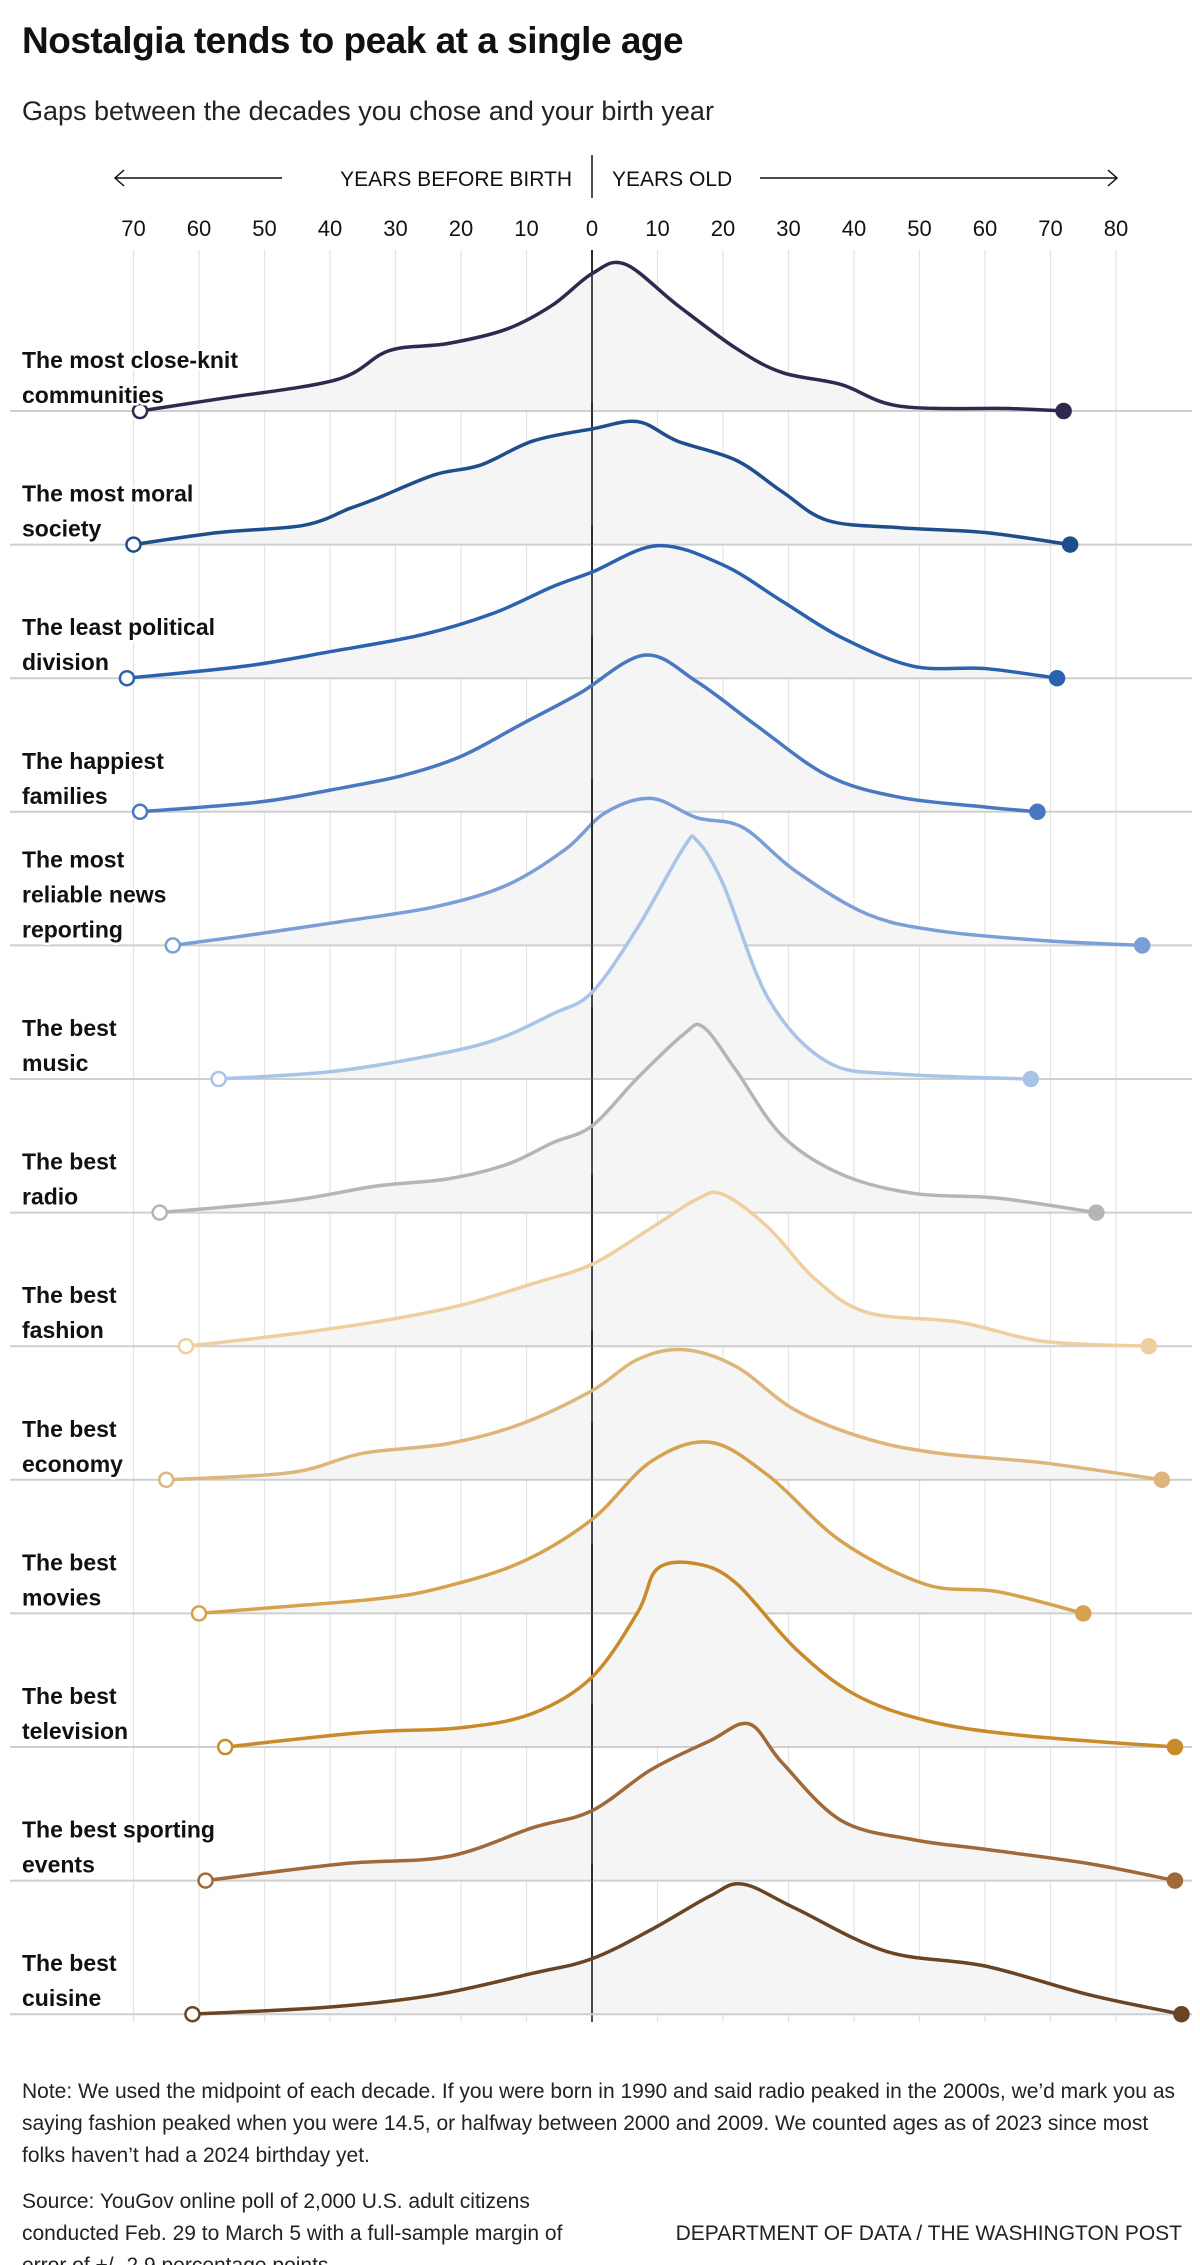 The width and height of the screenshot is (1200, 2265). What do you see at coordinates (61, 529) in the screenshot?
I see `series-label: society` at bounding box center [61, 529].